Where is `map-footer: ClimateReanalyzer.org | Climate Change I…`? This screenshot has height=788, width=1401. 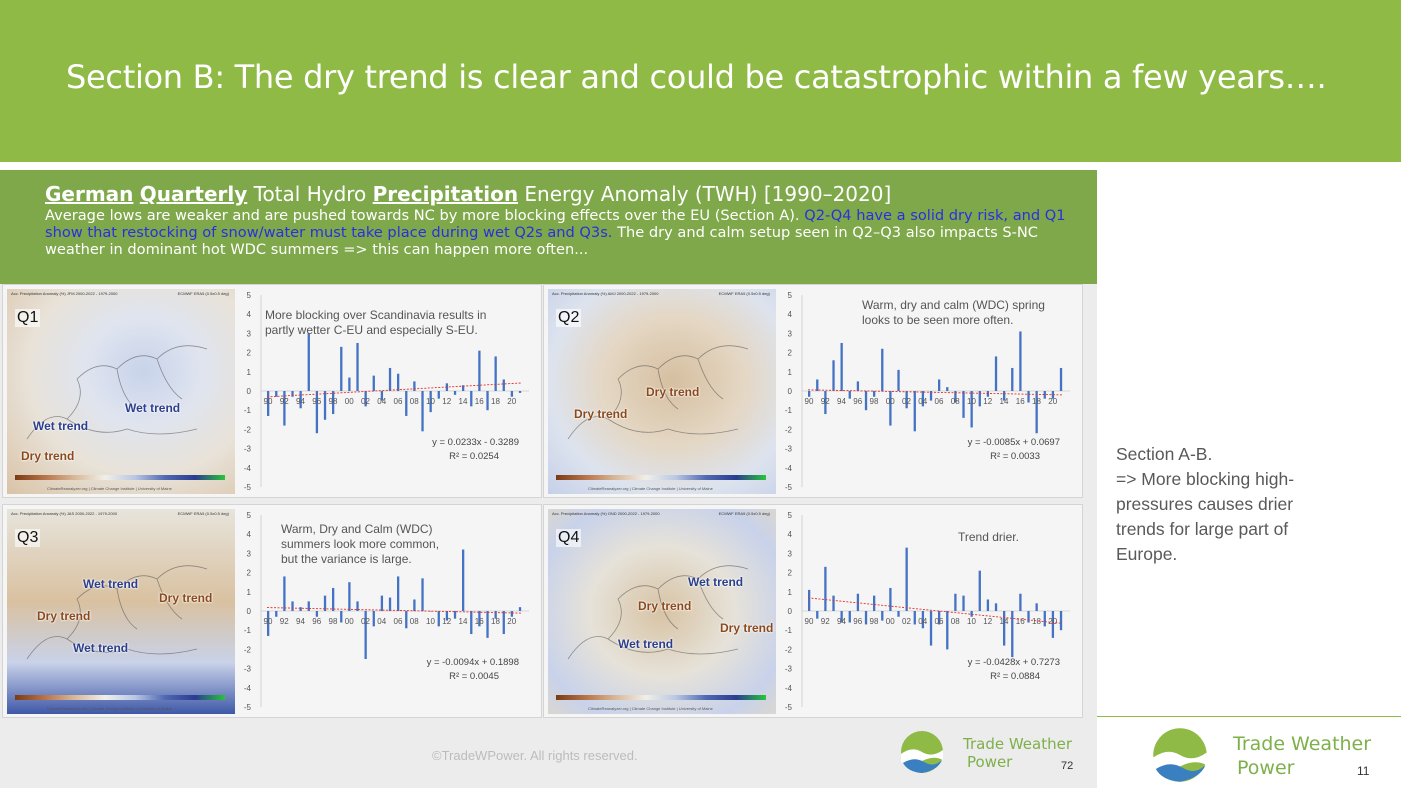
map-footer: ClimateReanalyzer.org | Climate Change I… is located at coordinates (109, 488).